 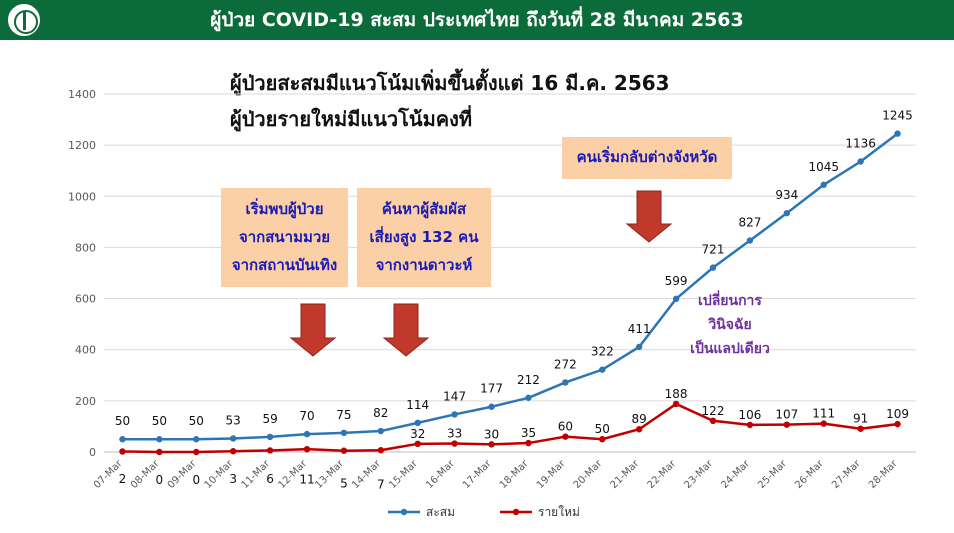 I want to click on cumulative-data-label: 75, so click(x=343, y=415).